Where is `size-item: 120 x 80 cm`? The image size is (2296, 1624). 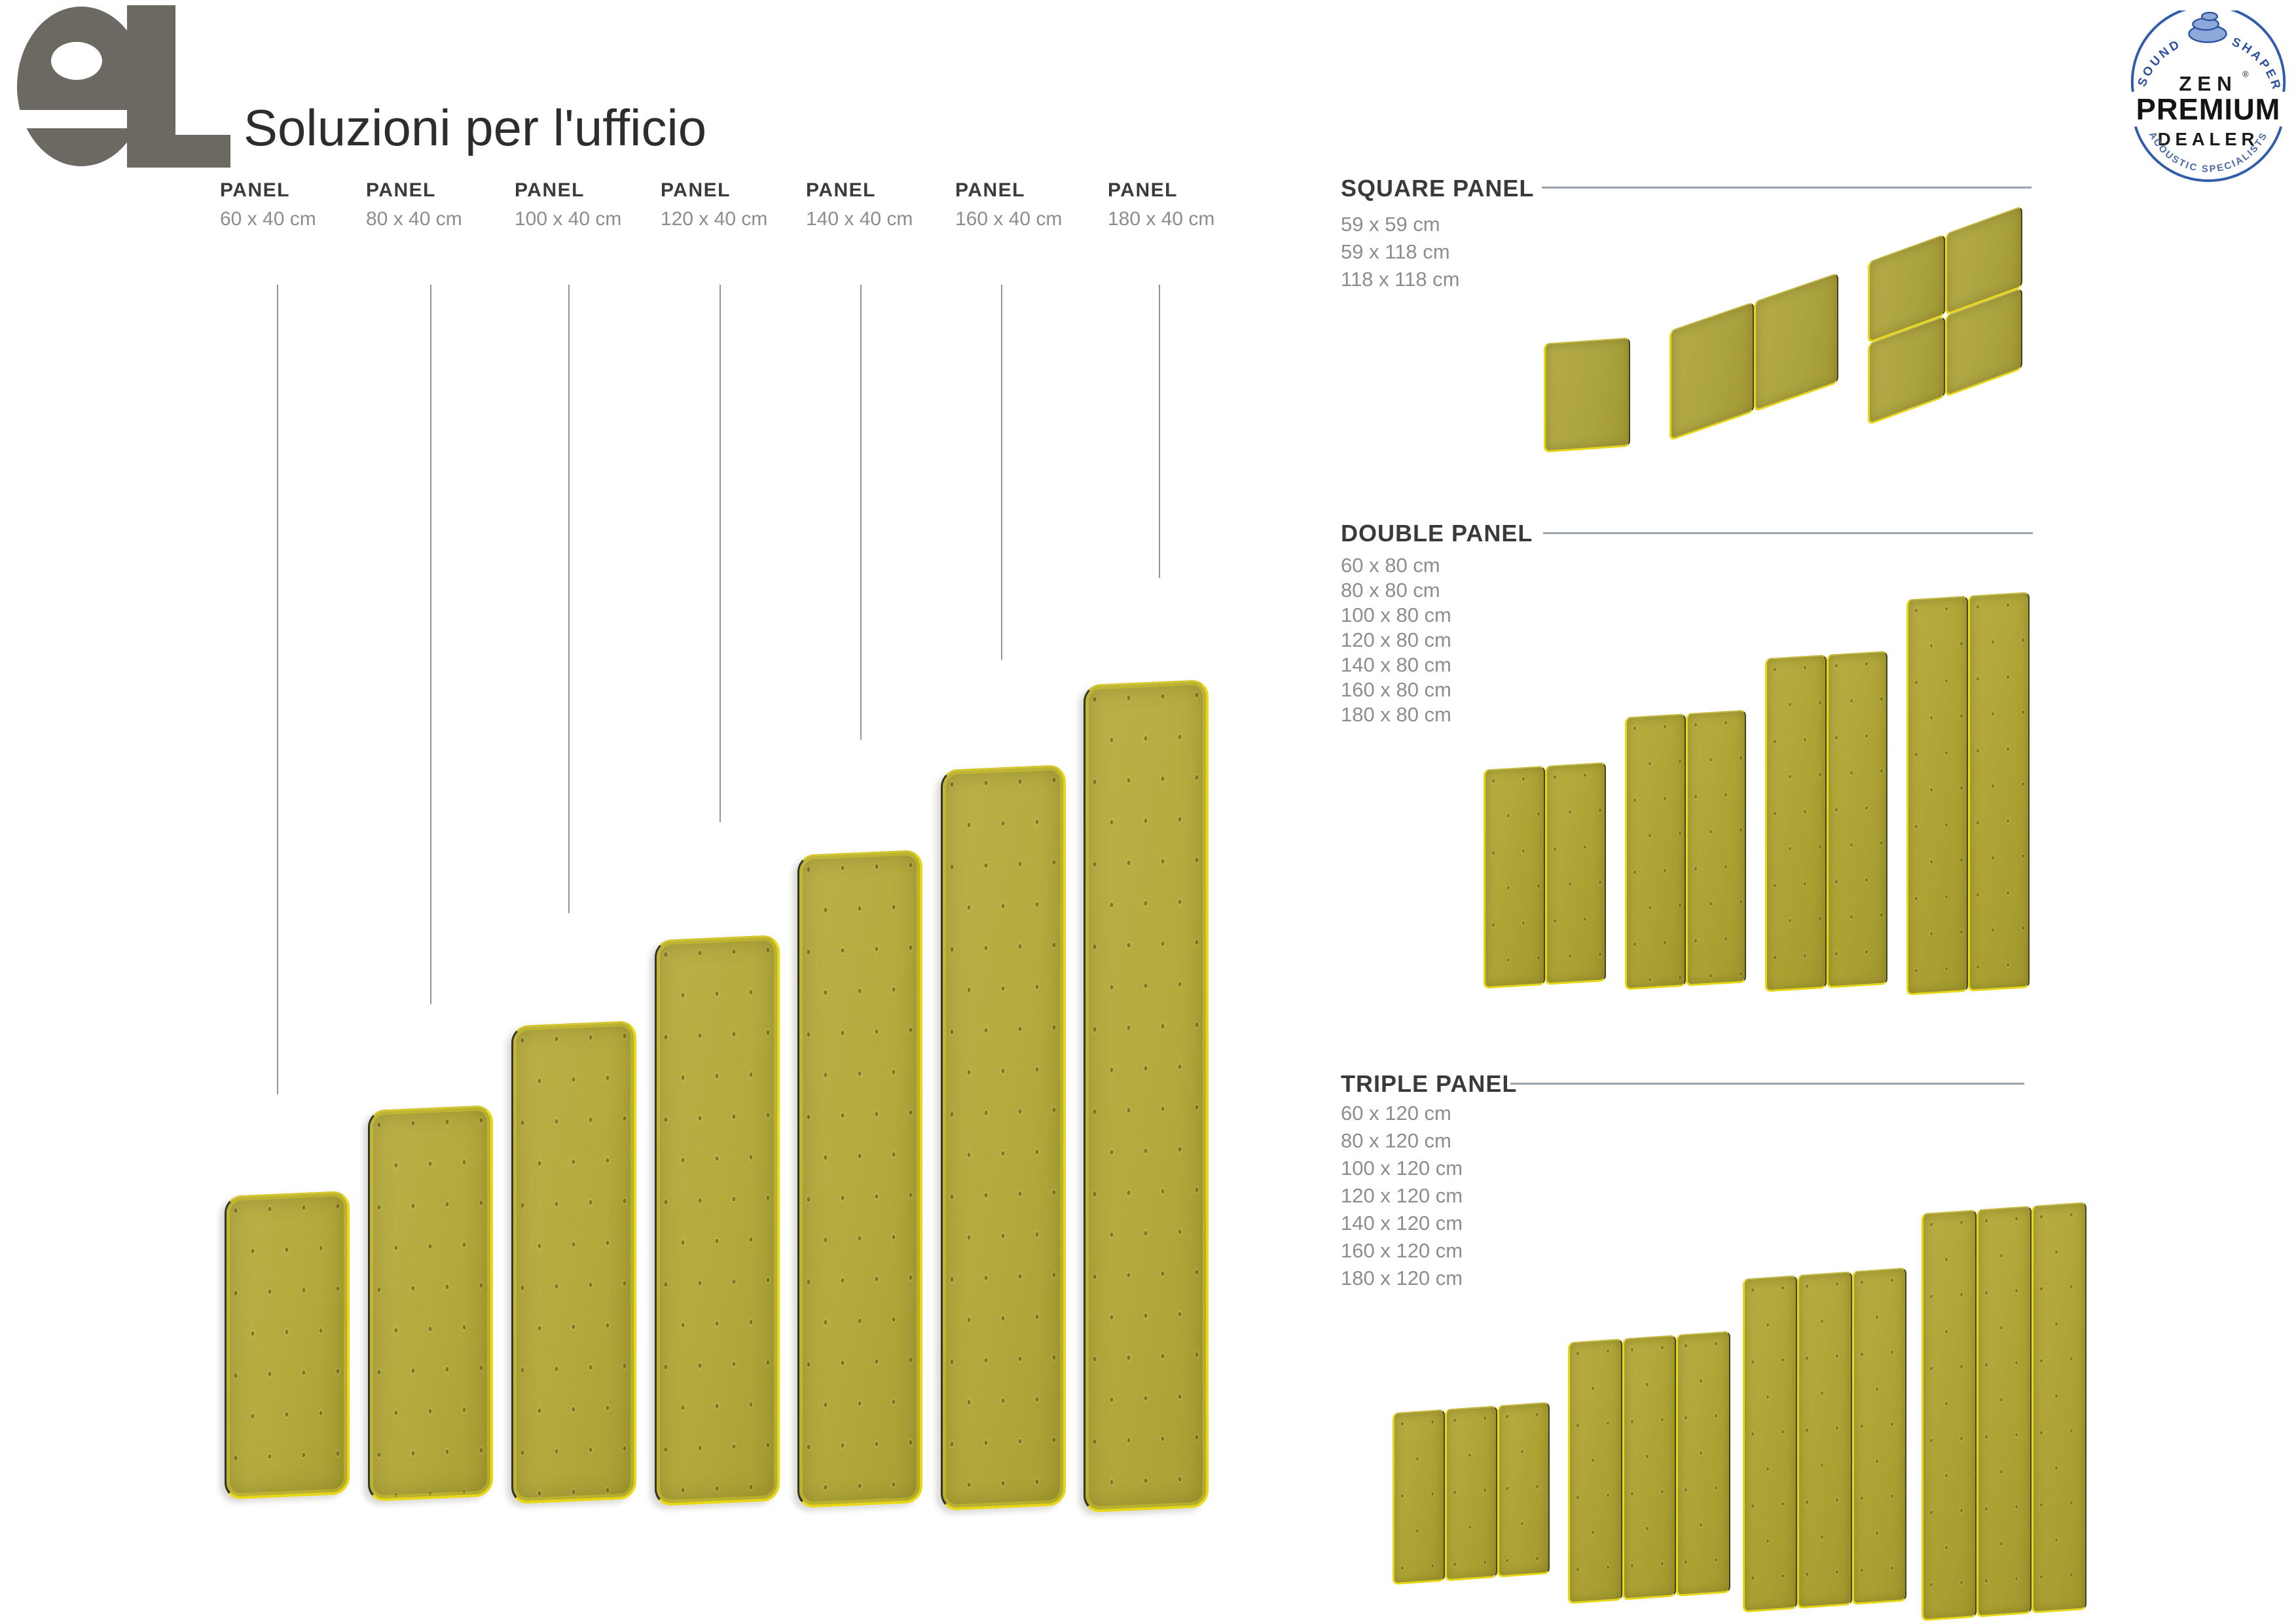
size-item: 120 x 80 cm is located at coordinates (1396, 639).